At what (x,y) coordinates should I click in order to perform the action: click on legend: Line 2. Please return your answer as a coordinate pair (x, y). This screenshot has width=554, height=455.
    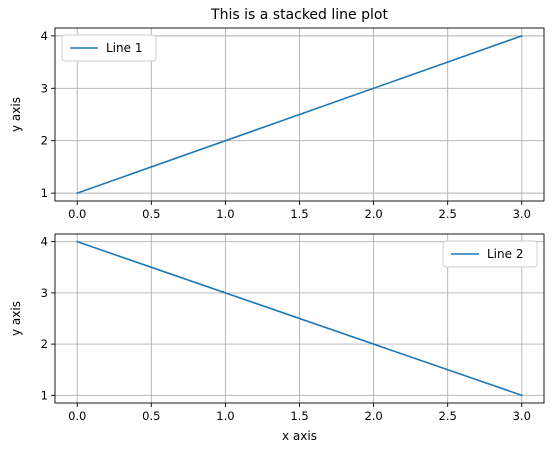
    Looking at the image, I should click on (490, 254).